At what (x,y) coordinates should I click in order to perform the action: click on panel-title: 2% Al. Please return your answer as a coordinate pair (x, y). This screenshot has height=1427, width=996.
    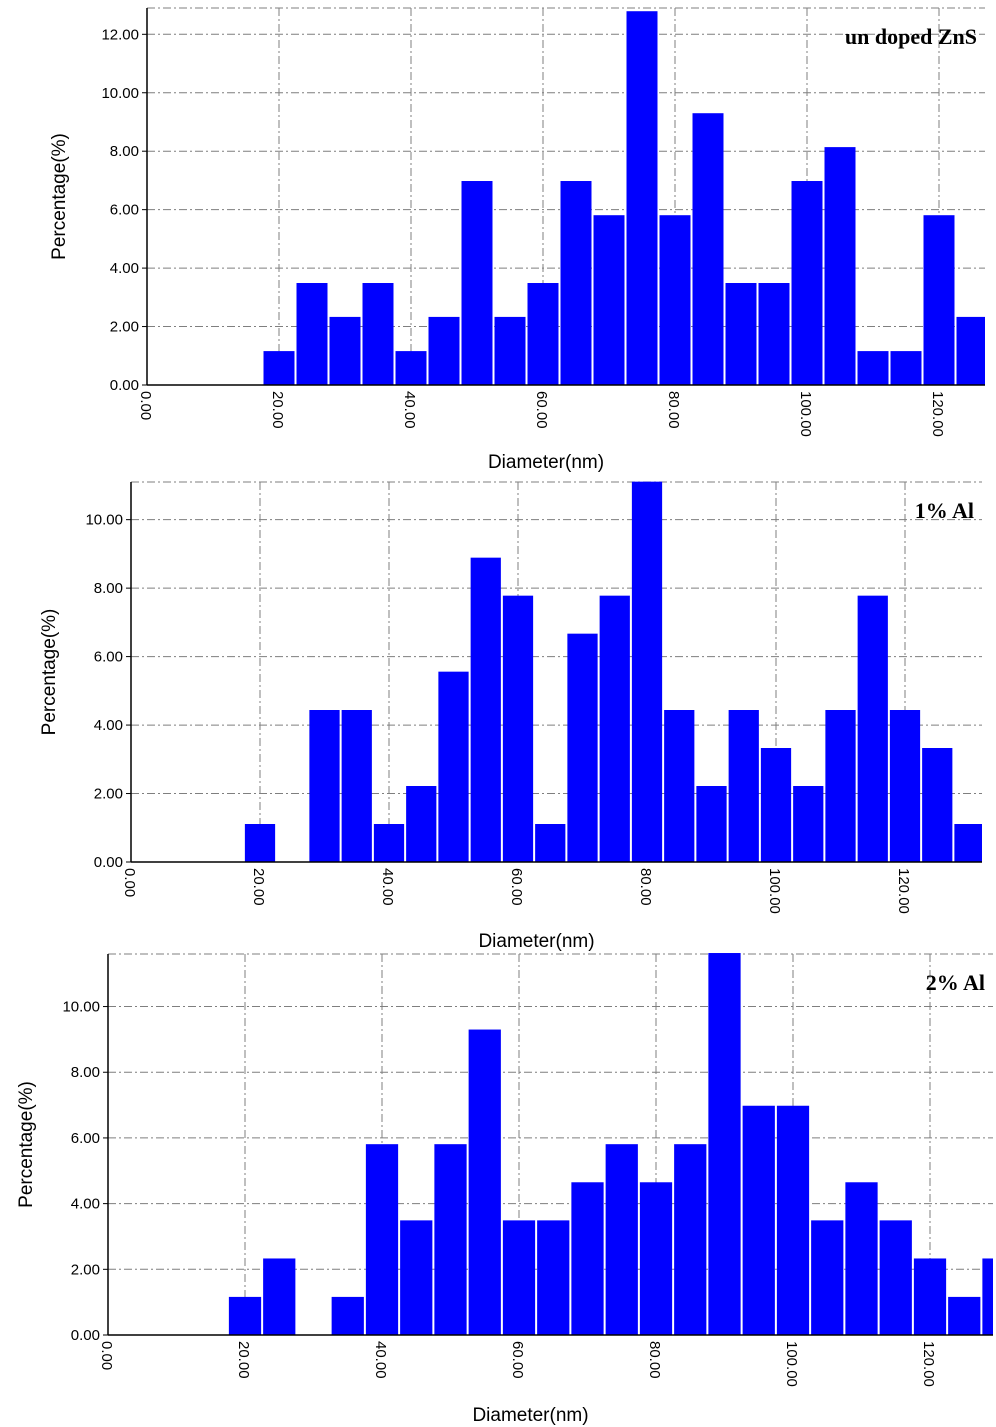
    Looking at the image, I should click on (955, 982).